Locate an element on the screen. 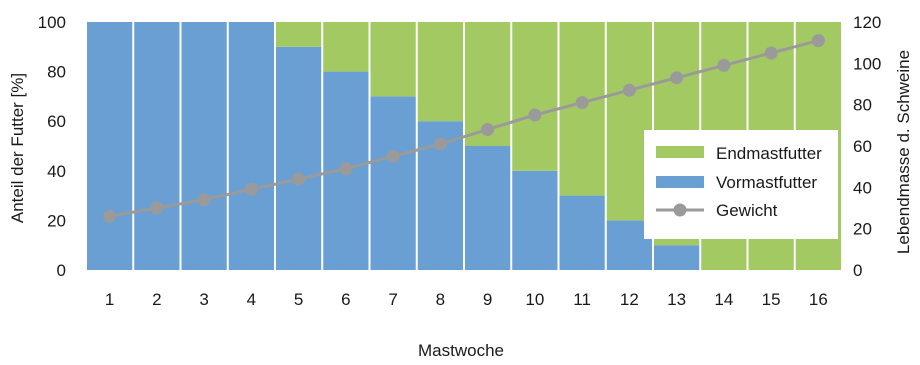 The image size is (920, 365). y-tick-right-80: 80 is located at coordinates (862, 105).